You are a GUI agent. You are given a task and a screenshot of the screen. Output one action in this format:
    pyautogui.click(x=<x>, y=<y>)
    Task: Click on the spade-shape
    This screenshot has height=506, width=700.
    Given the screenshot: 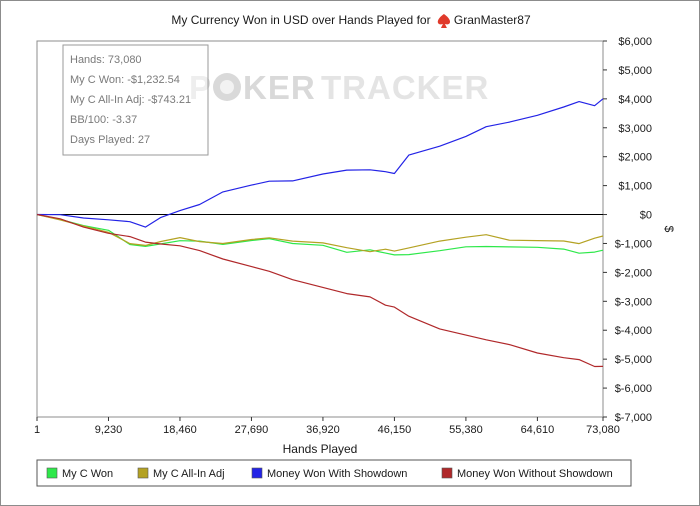 What is the action you would take?
    pyautogui.click(x=444, y=21)
    